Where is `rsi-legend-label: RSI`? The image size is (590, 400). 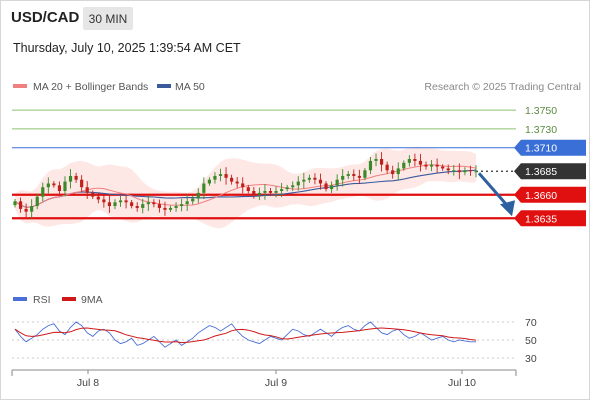
rsi-legend-label: RSI is located at coordinates (42, 300).